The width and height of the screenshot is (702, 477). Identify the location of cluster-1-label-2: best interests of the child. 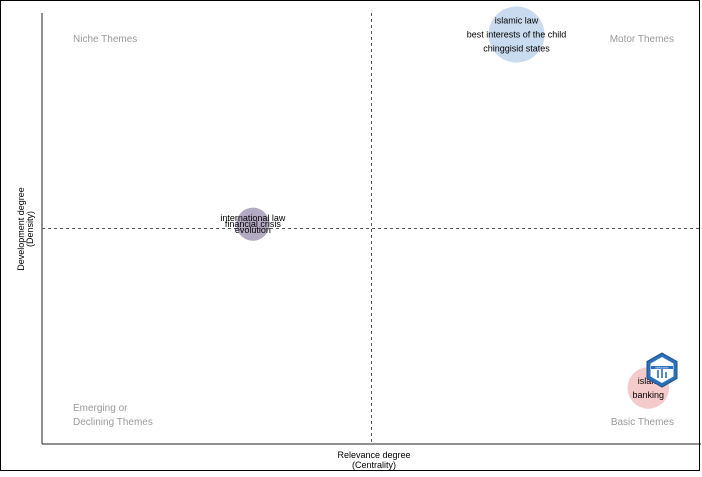
(517, 35).